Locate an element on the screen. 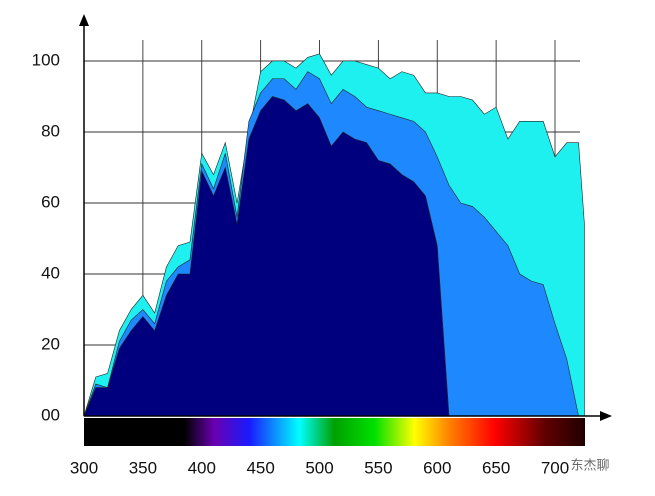 The width and height of the screenshot is (655, 496). x-tick-label: 350 is located at coordinates (143, 467).